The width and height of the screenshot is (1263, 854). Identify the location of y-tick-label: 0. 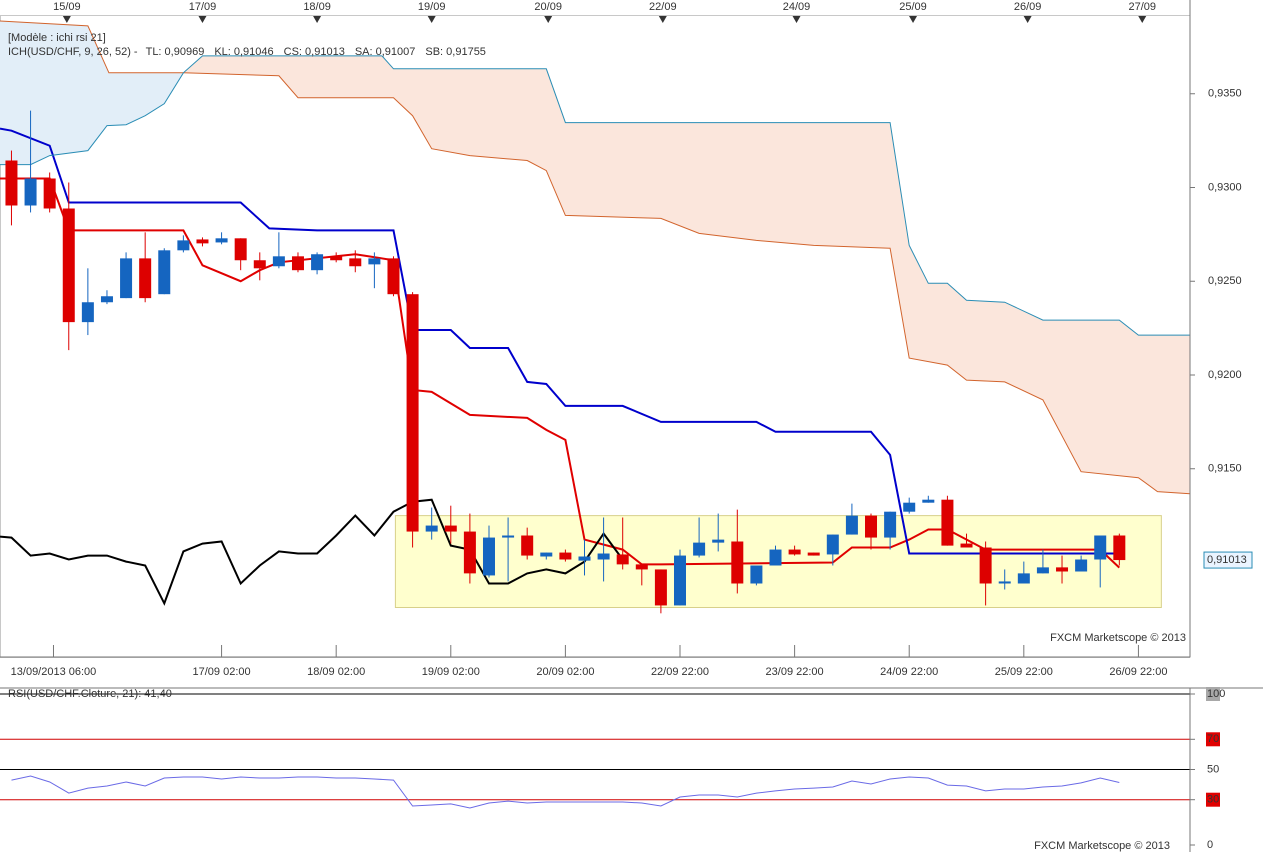
(1210, 845).